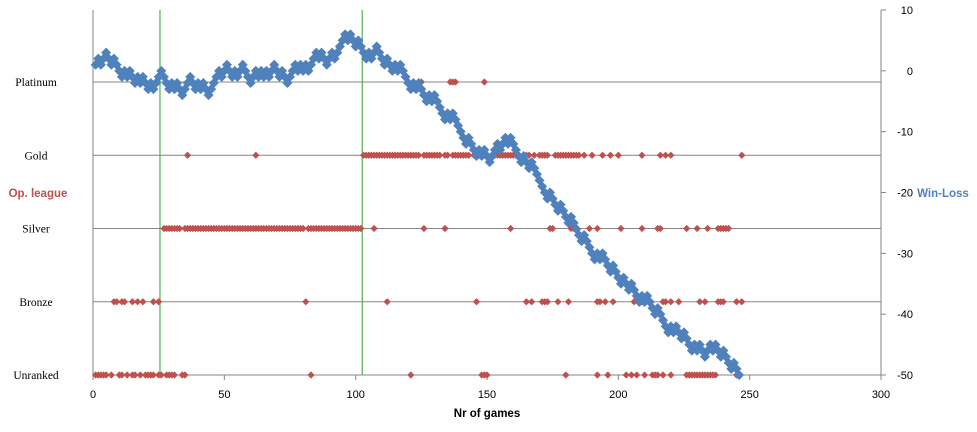  What do you see at coordinates (905, 254) in the screenshot?
I see `y-right-tick-label: -30` at bounding box center [905, 254].